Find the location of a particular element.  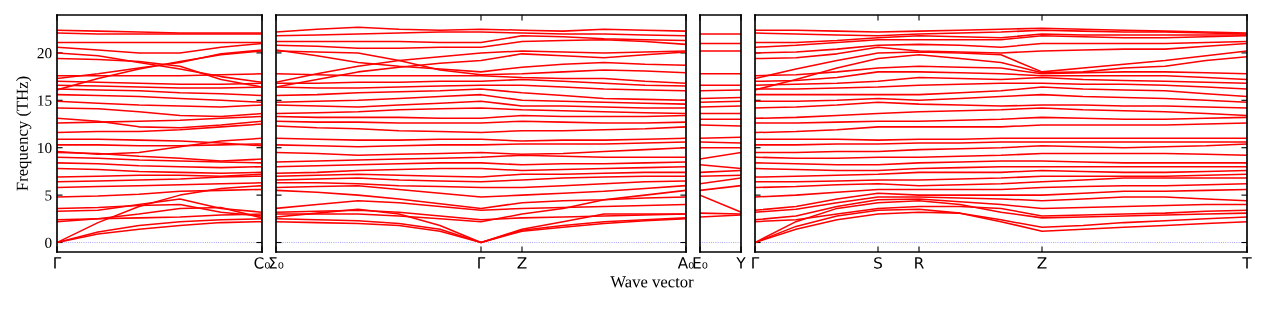

y-tick-label: 5 is located at coordinates (48, 195).